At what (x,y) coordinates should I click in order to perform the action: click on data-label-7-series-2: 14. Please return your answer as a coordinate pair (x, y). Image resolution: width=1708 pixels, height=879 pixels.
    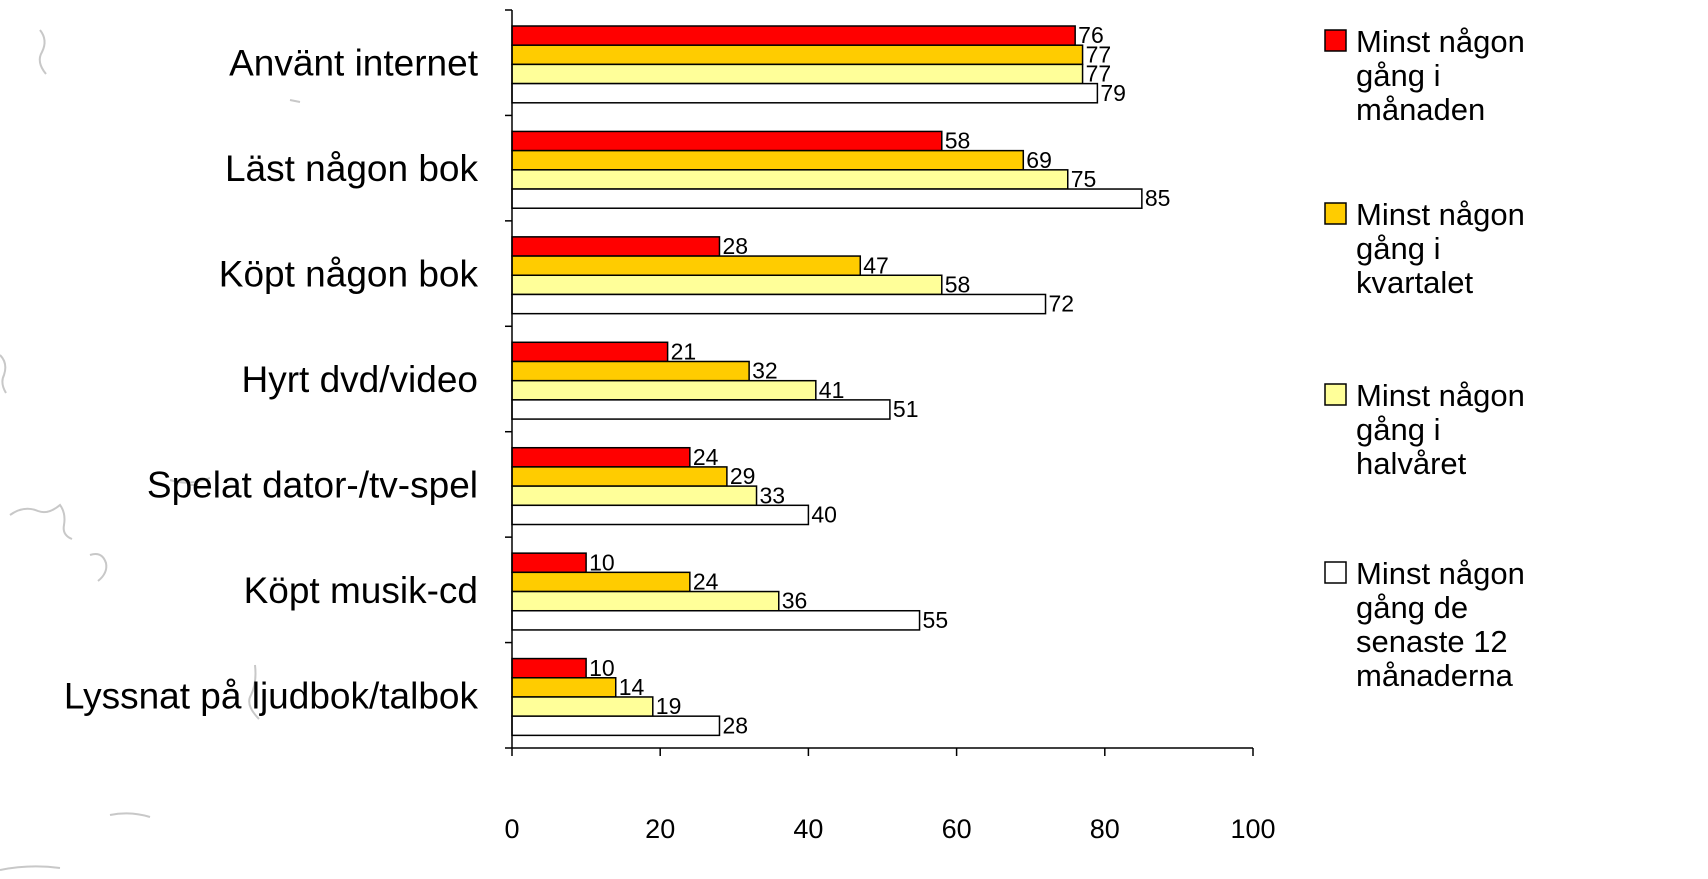
    Looking at the image, I should click on (632, 687).